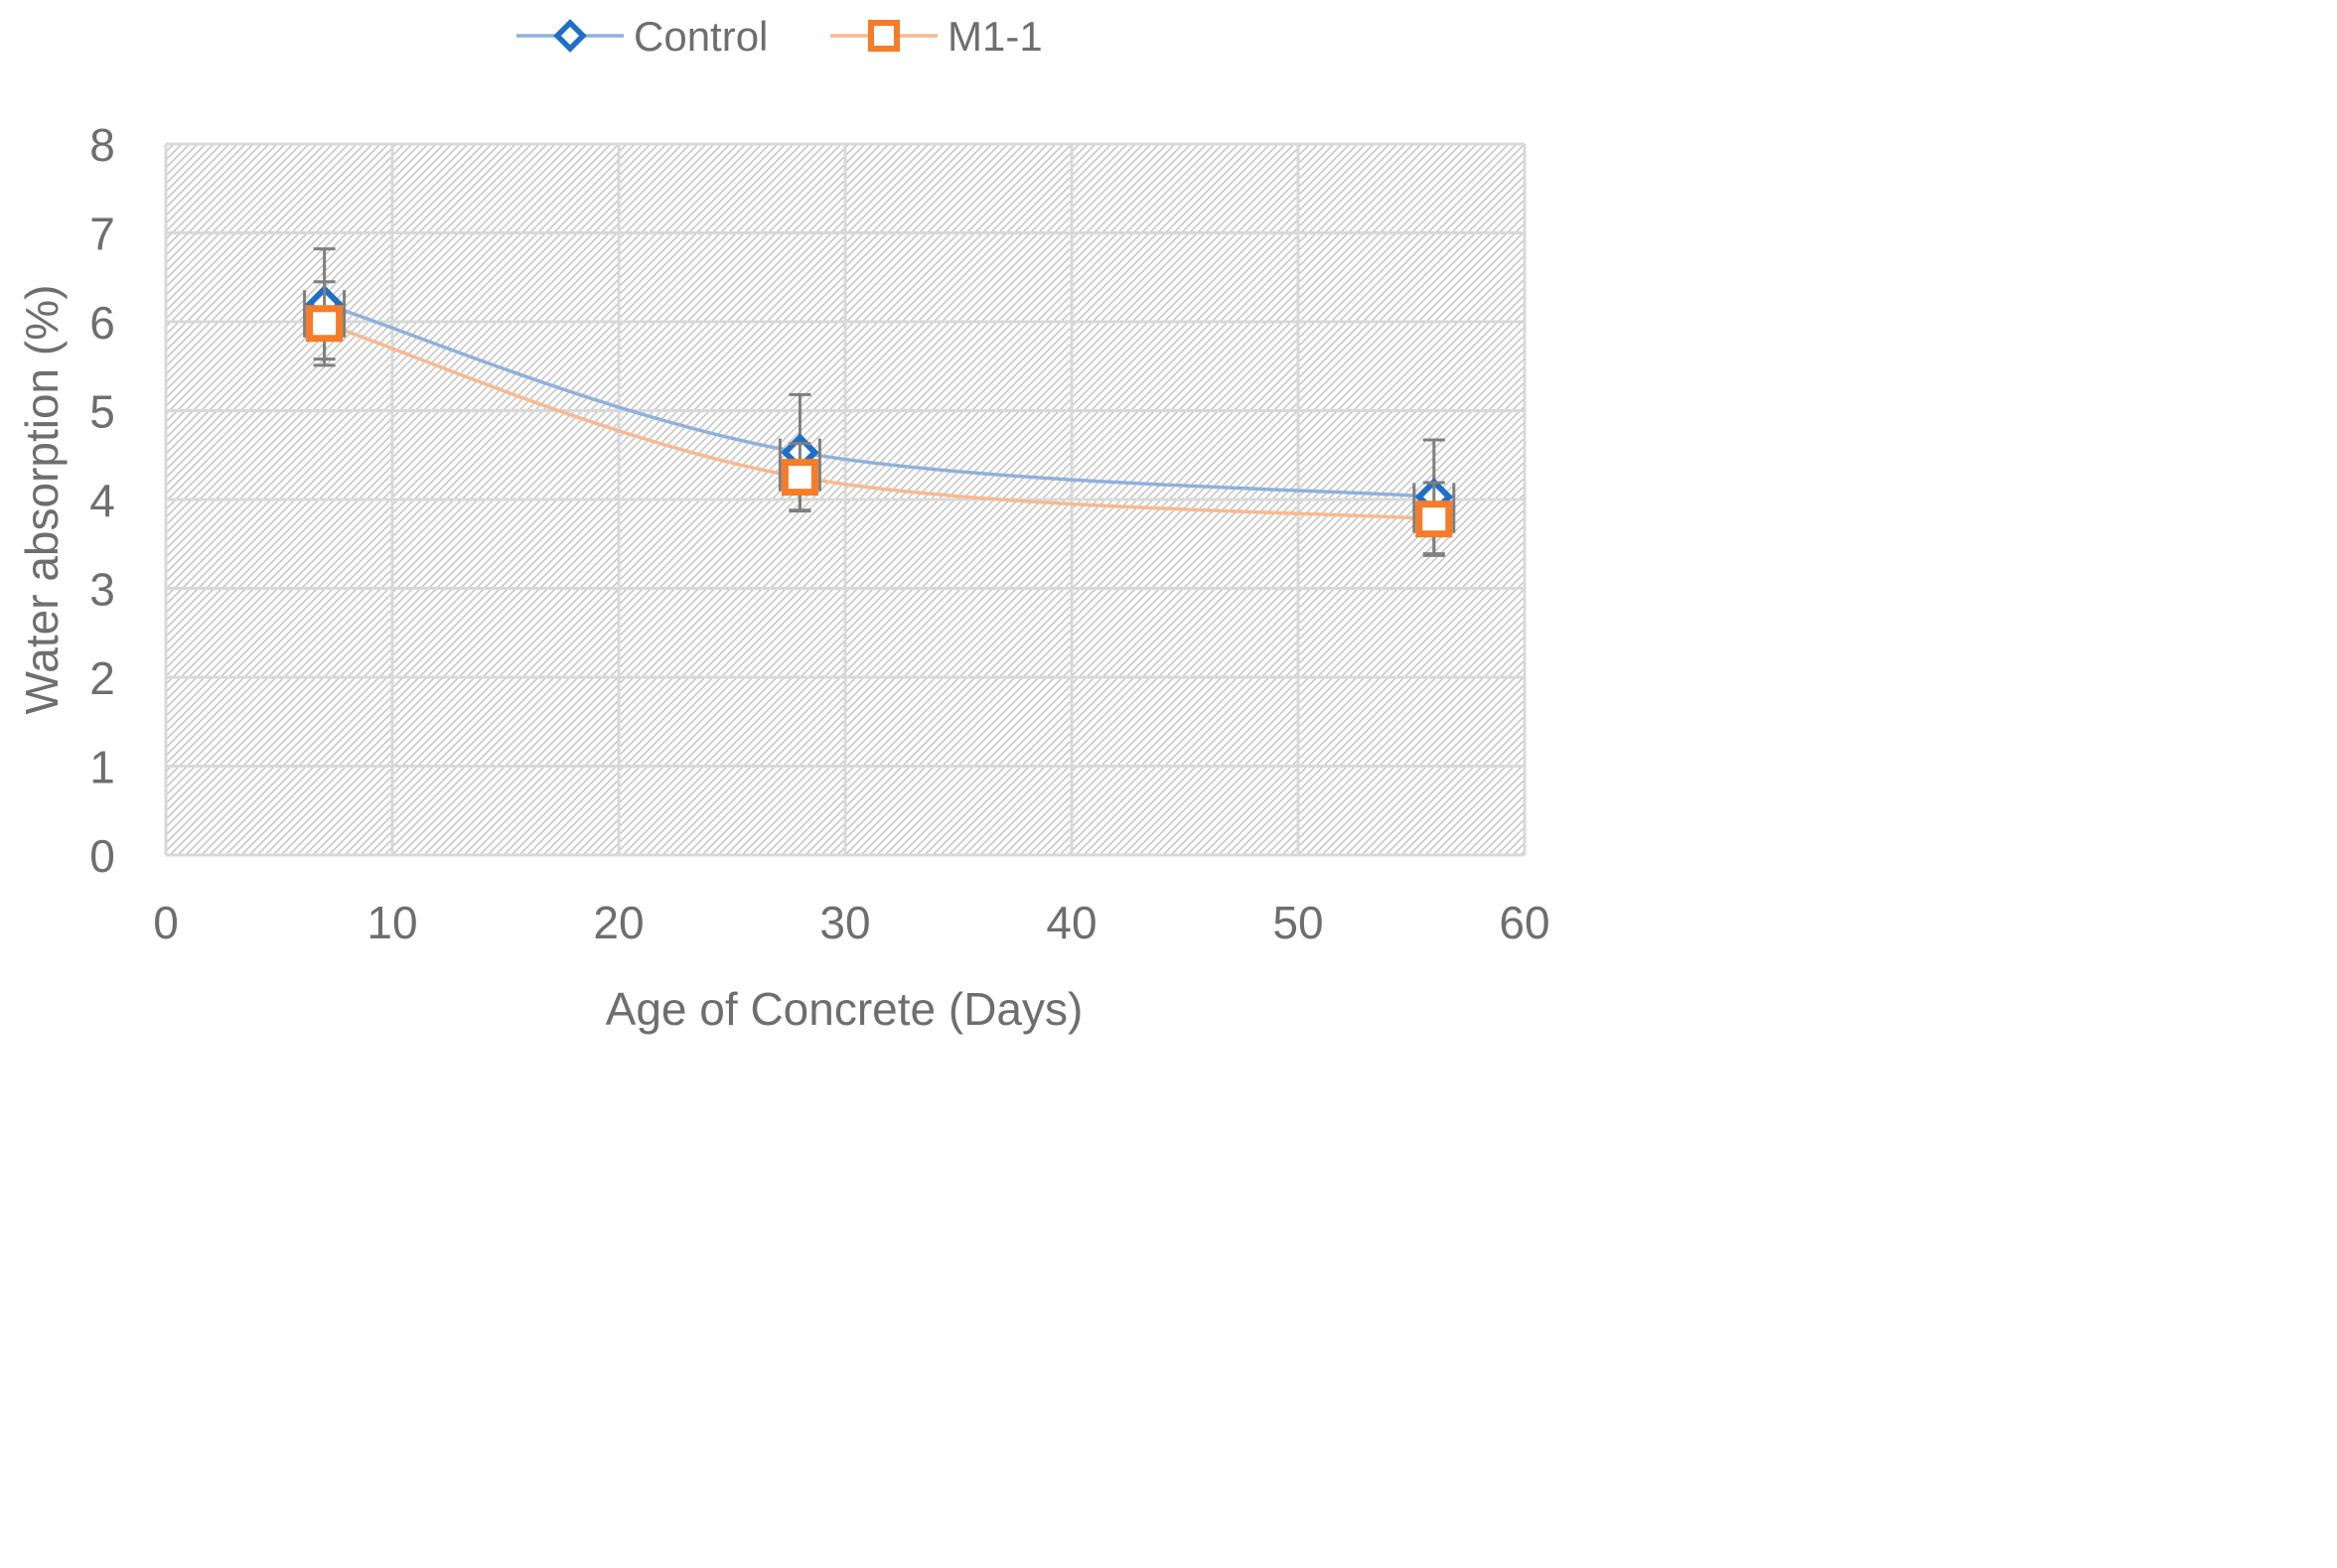 This screenshot has width=2337, height=1568. Describe the element at coordinates (102, 590) in the screenshot. I see `y-tick-label: 3` at that location.